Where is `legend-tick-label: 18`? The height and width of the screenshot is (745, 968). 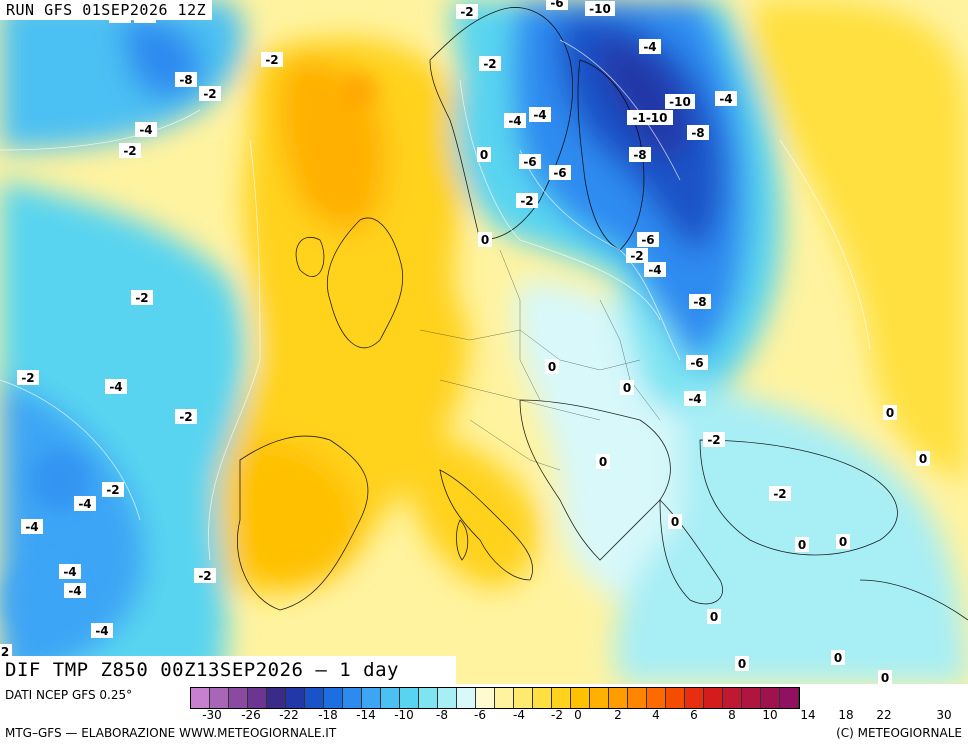 legend-tick-label: 18 is located at coordinates (846, 715).